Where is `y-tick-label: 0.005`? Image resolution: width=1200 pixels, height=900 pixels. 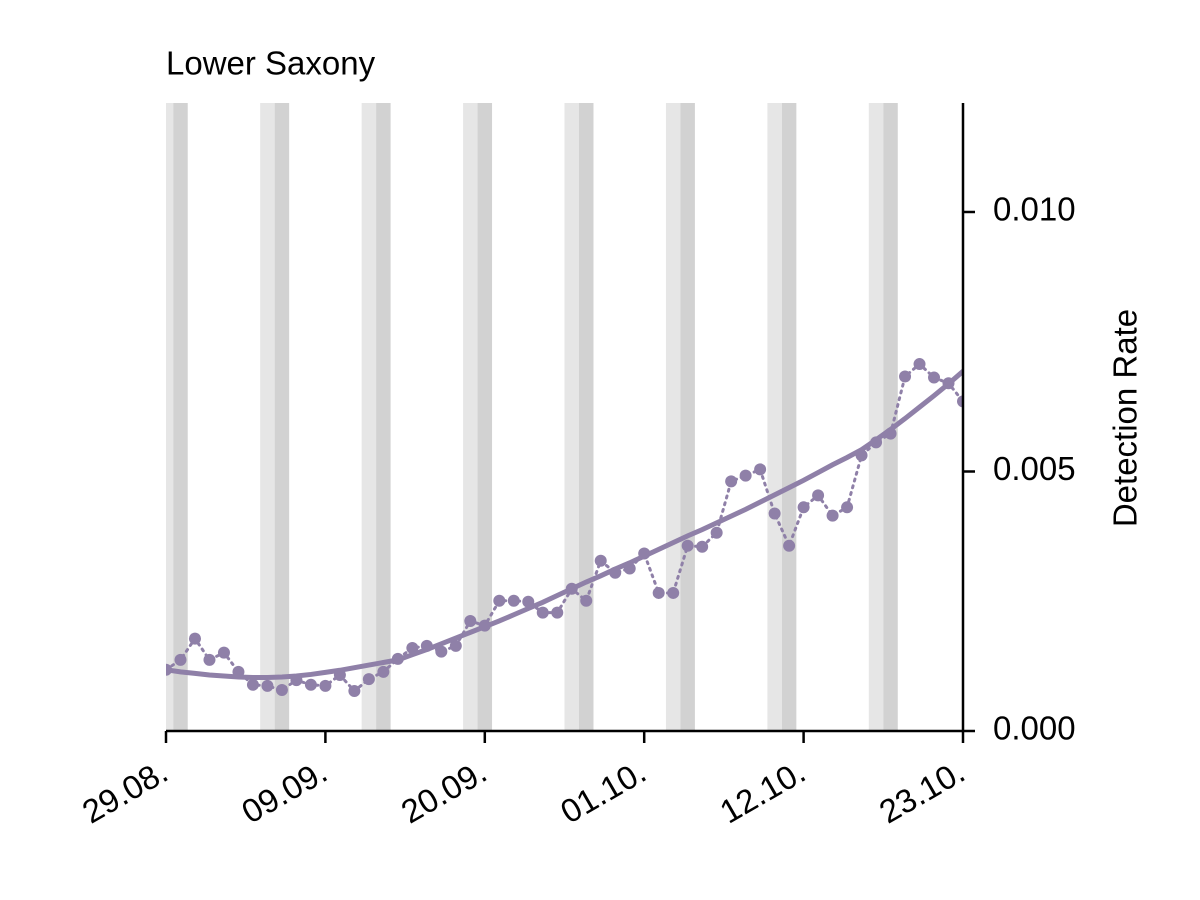 y-tick-label: 0.005 is located at coordinates (1034, 468).